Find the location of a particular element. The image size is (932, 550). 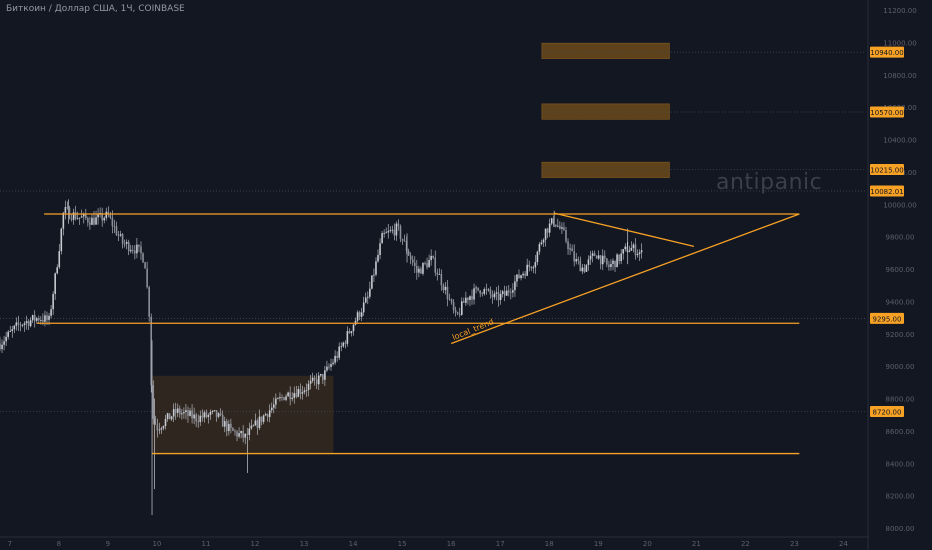

price-tick-label: 9000.00 is located at coordinates (900, 367).